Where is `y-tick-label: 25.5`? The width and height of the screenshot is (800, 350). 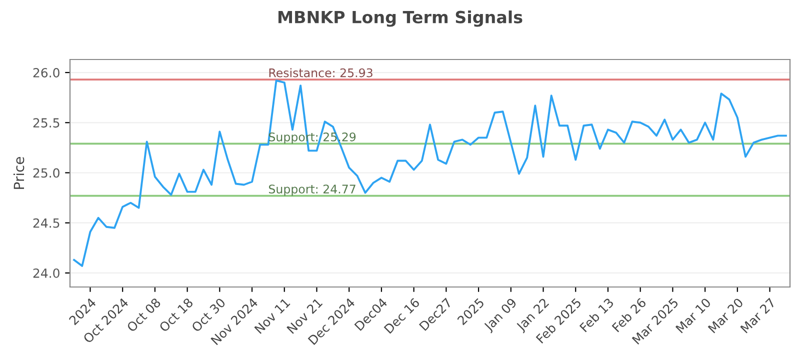 y-tick-label: 25.5 is located at coordinates (46, 123).